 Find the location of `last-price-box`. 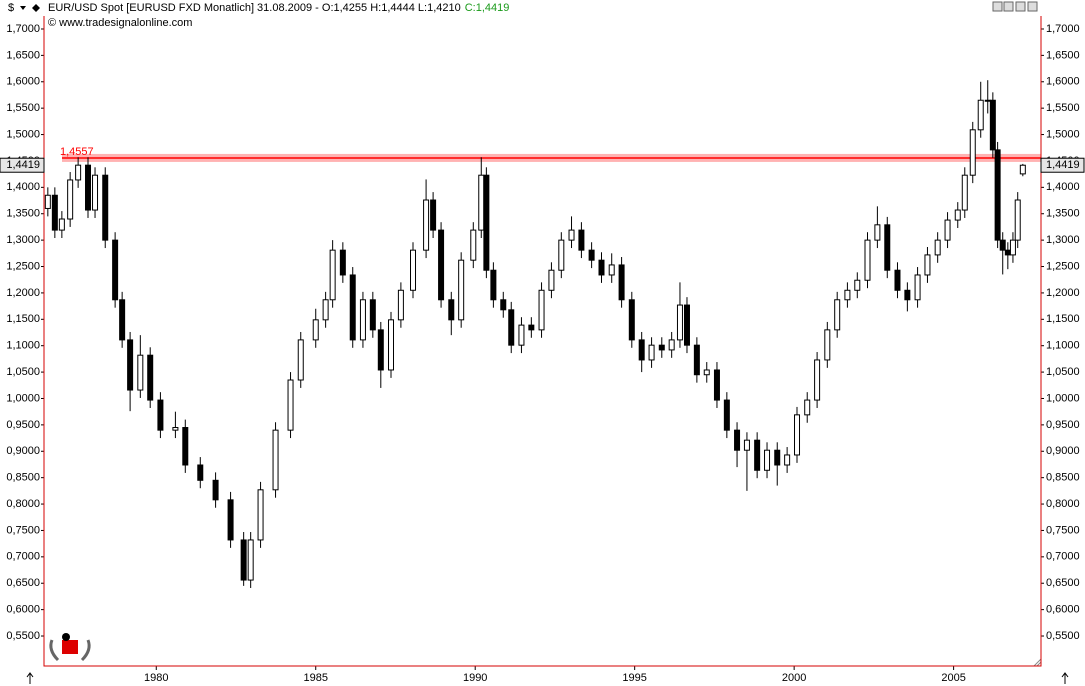

last-price-box is located at coordinates (1062, 165).